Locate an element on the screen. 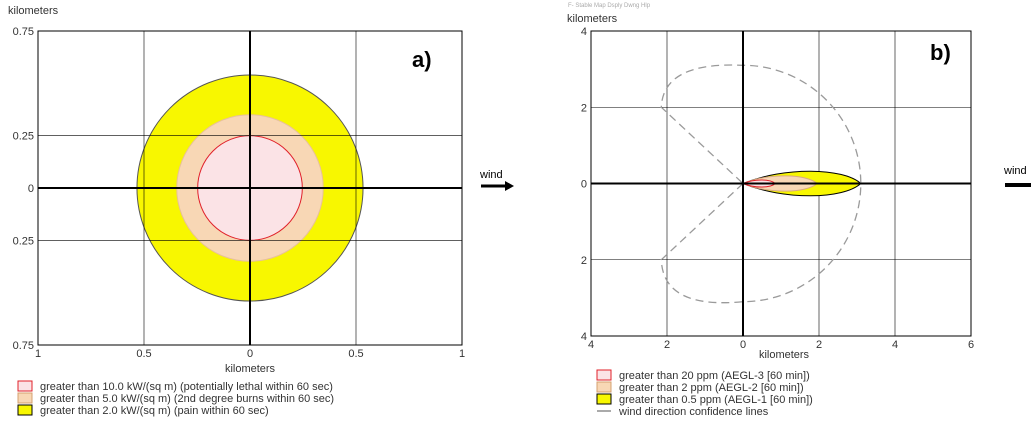 The width and height of the screenshot is (1031, 431). wind-label: wind is located at coordinates (491, 175).